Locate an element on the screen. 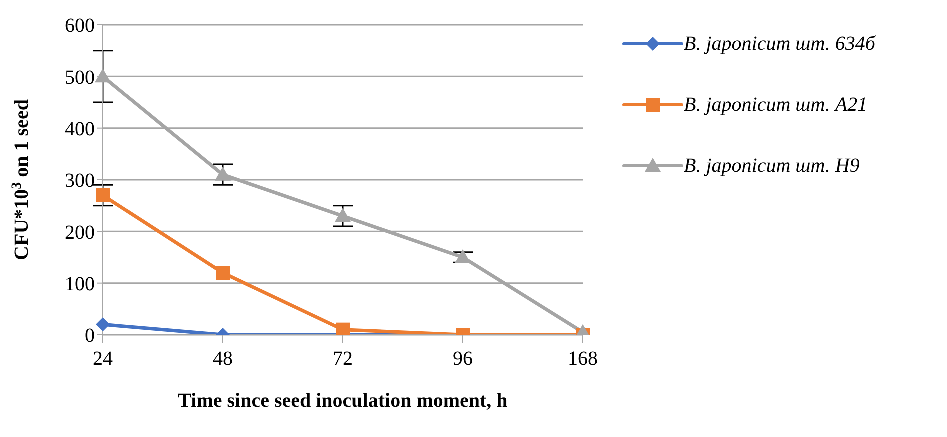 This screenshot has width=947, height=437. x-tick-label: 24 is located at coordinates (103, 359).